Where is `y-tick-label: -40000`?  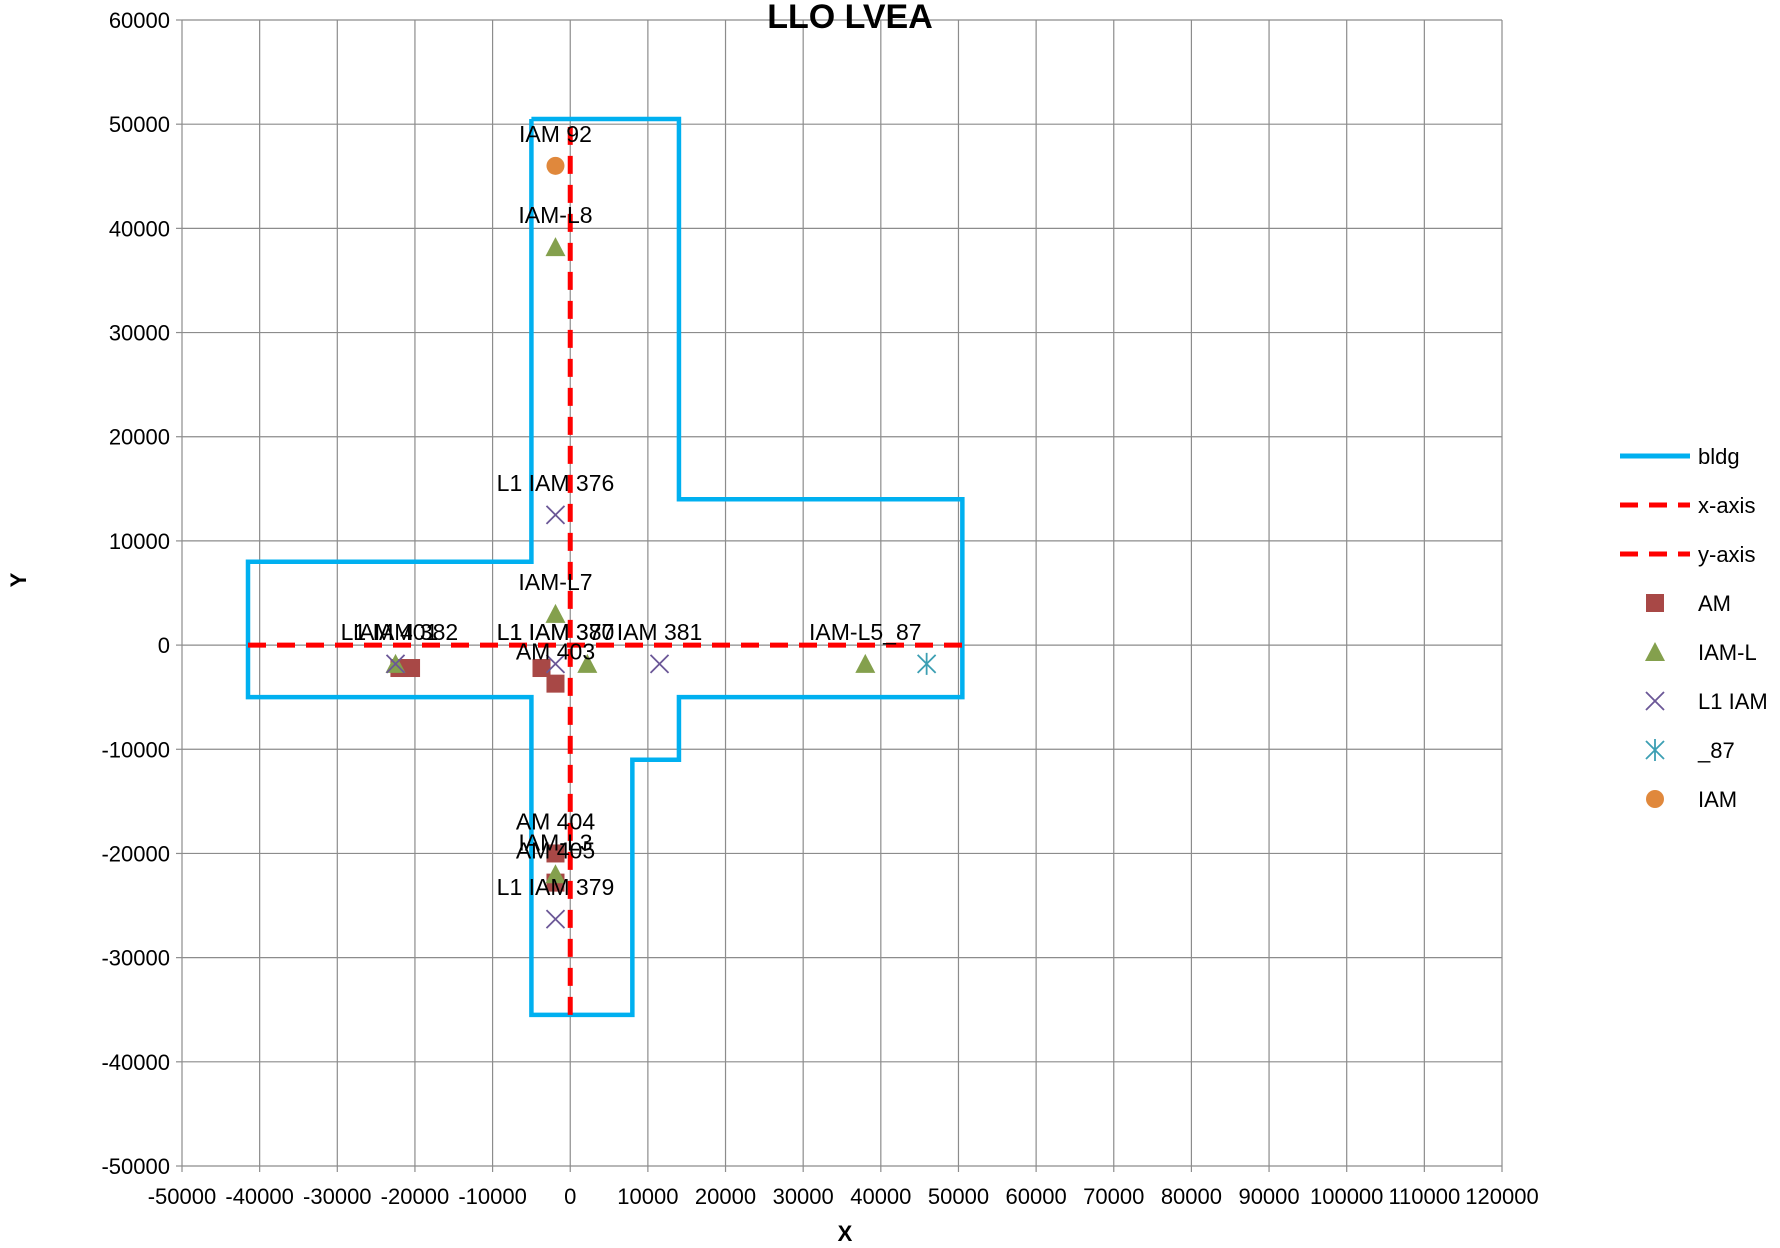
y-tick-label: -40000 is located at coordinates (135, 1062).